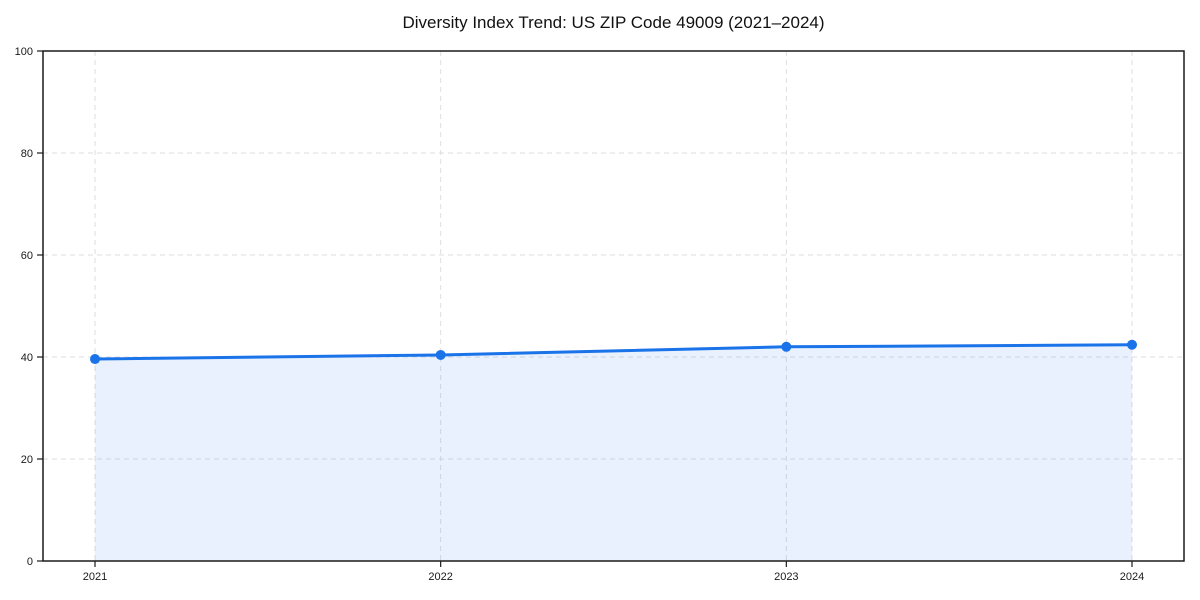 The image size is (1200, 600). Describe the element at coordinates (786, 577) in the screenshot. I see `x-tick-label: 2023` at that location.